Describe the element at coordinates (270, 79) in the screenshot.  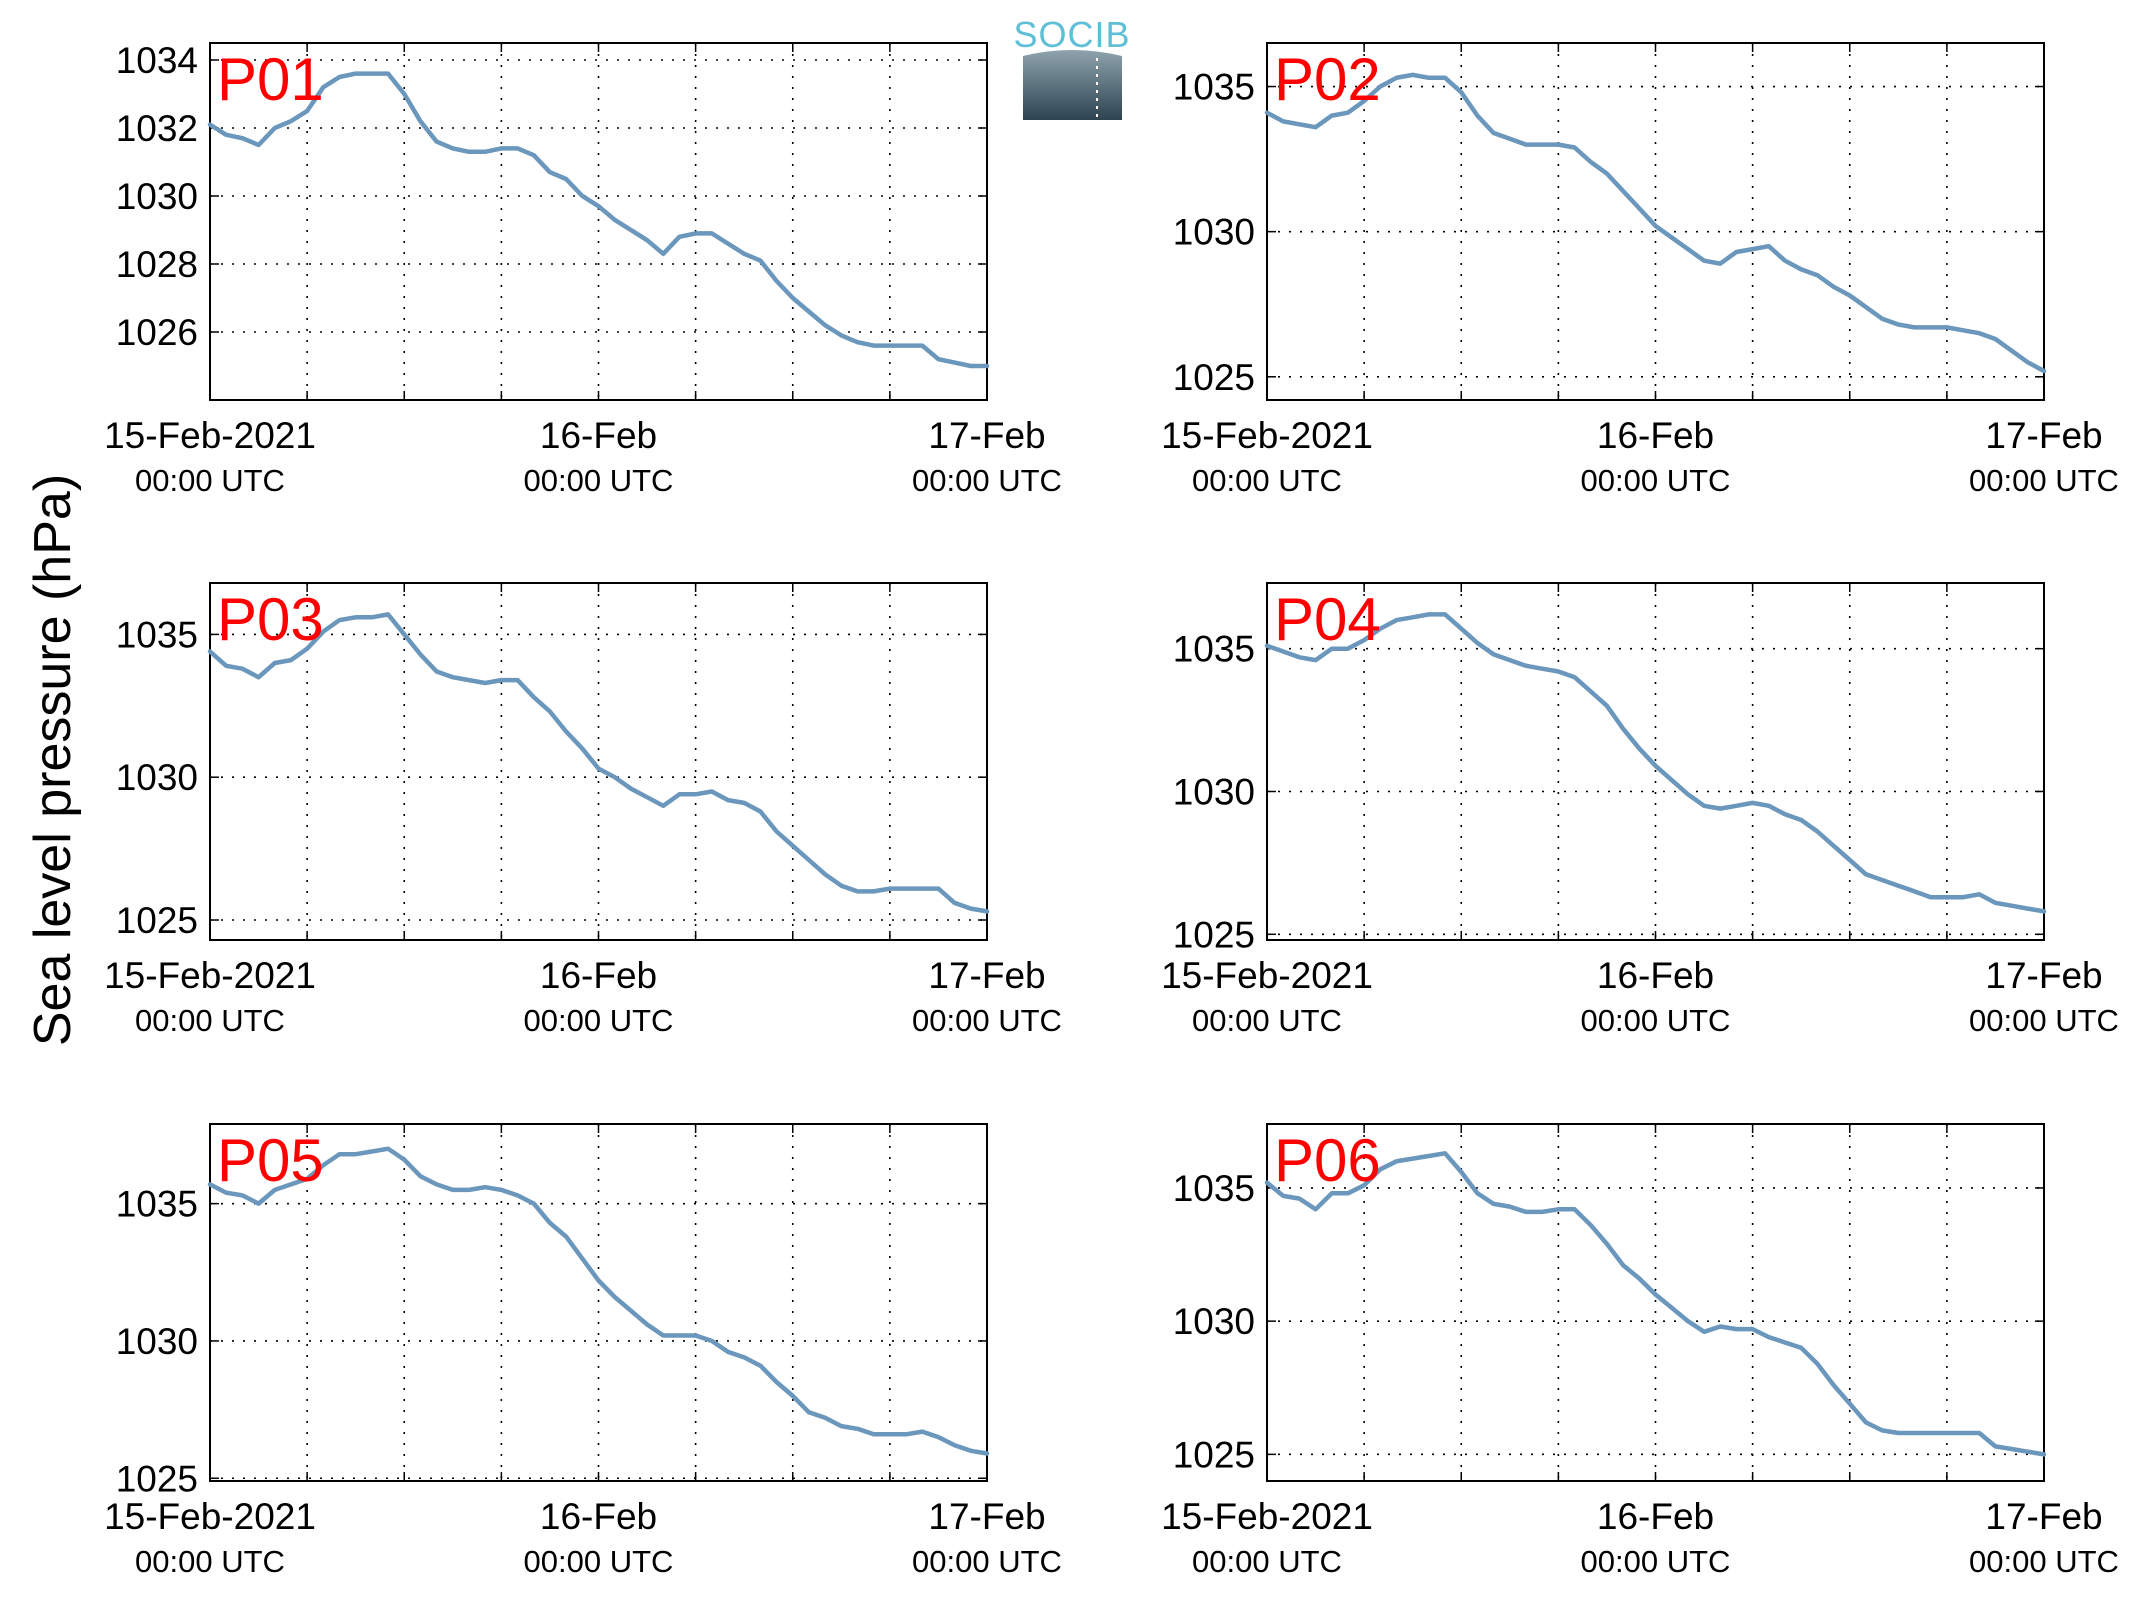
I see `panel-label: P01` at that location.